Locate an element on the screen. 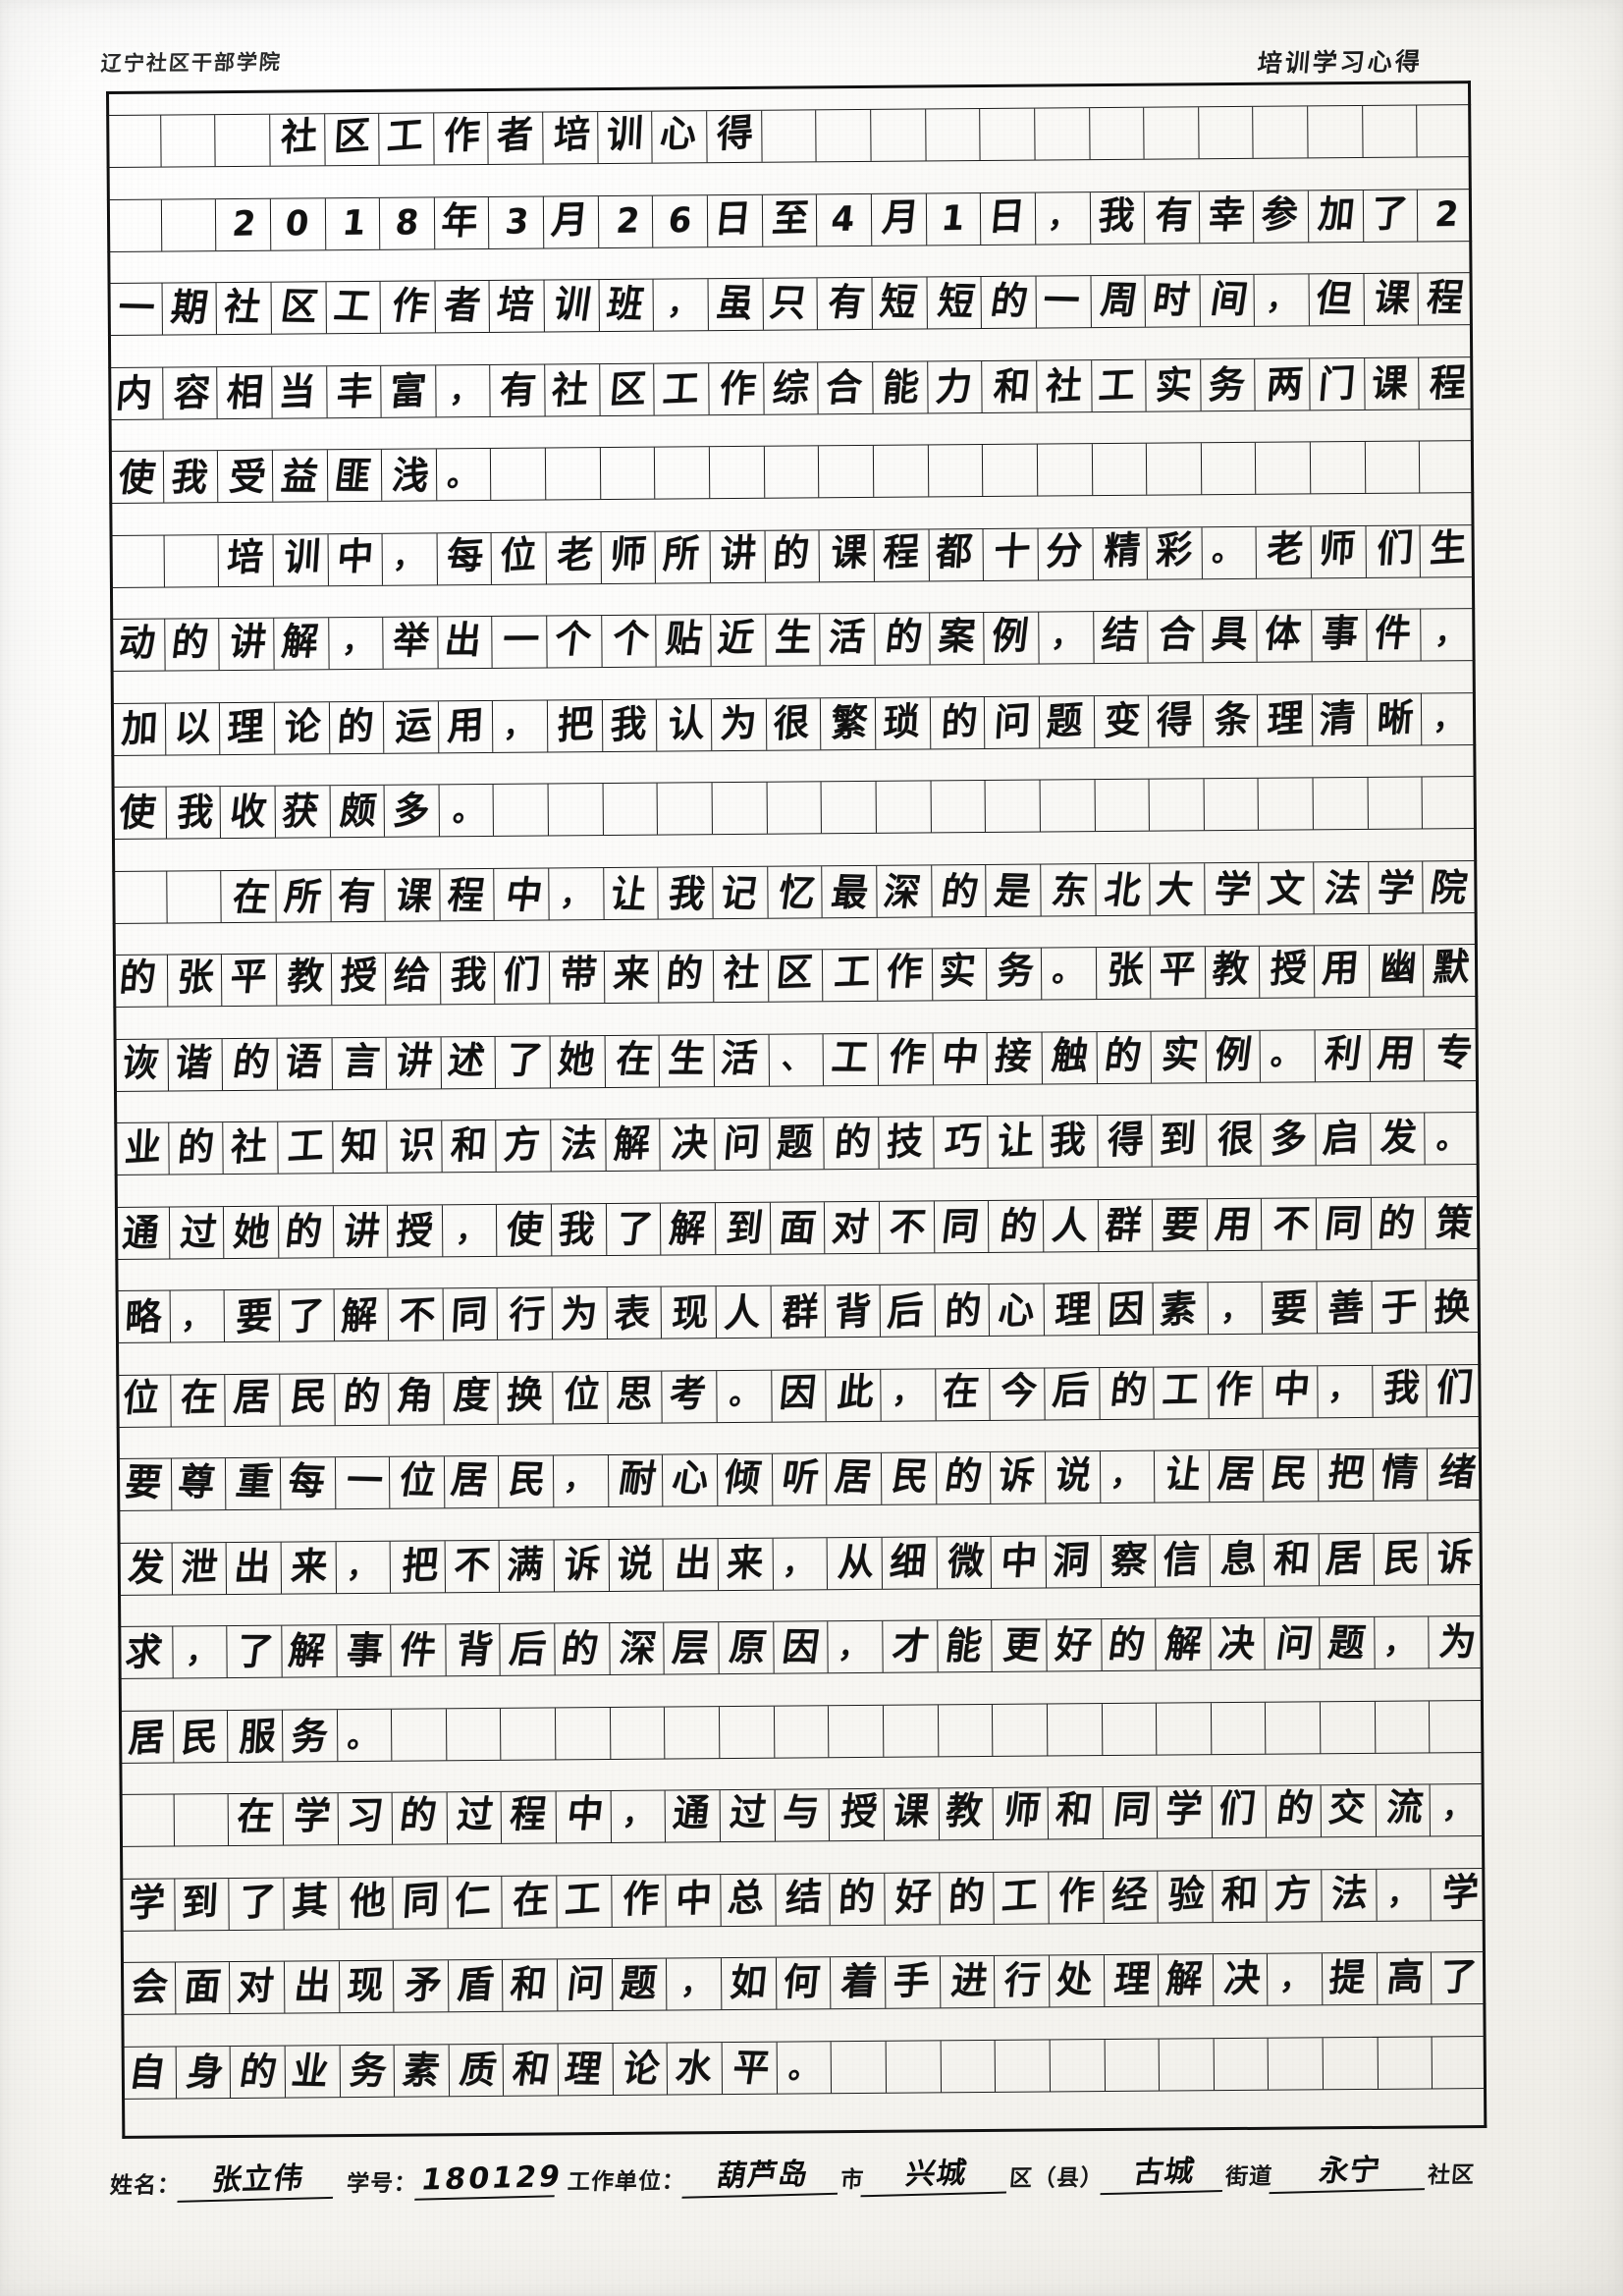 Image resolution: width=1623 pixels, height=2296 pixels. grid-cell: 好 is located at coordinates (1075, 1645).